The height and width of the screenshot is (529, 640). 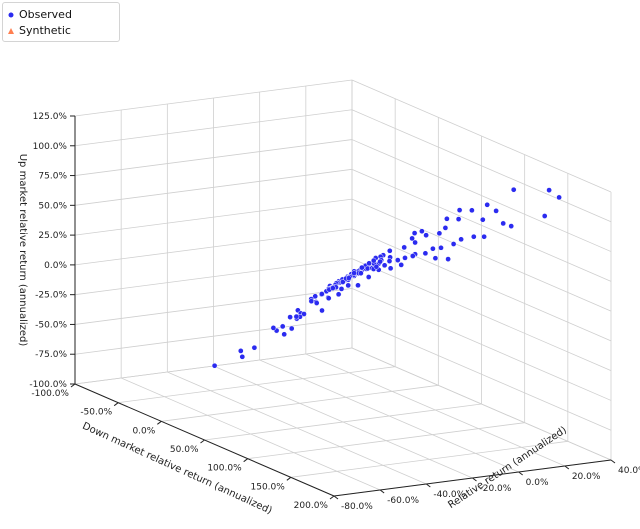 I want to click on legend-entry-observed: Observed, so click(x=40, y=15).